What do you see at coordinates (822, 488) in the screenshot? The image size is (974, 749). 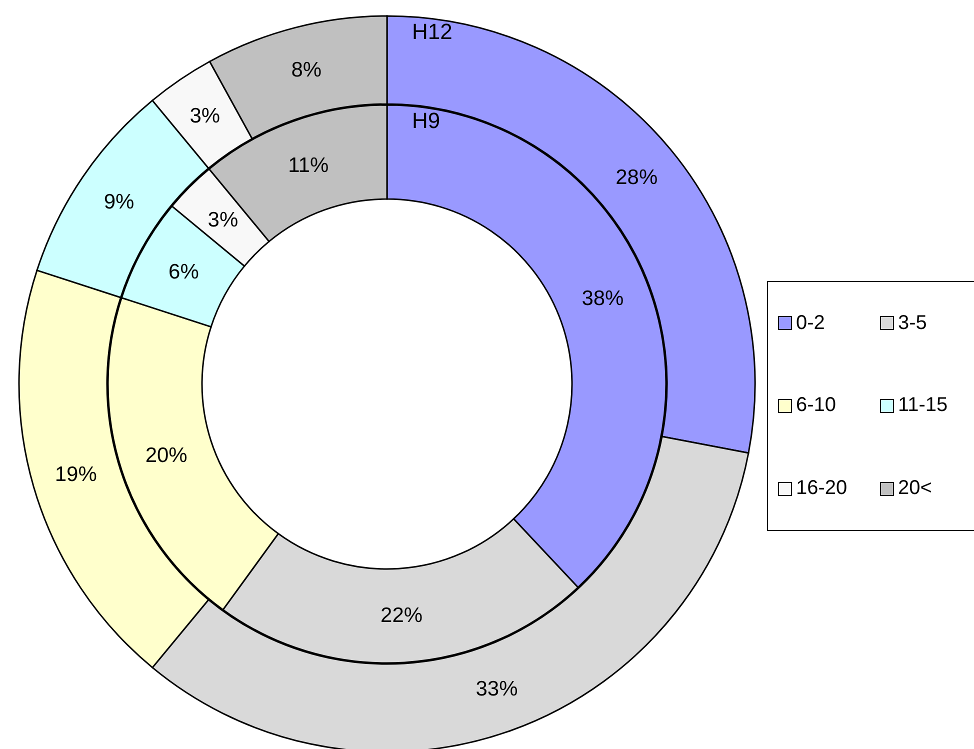 I see `legend-label: 16-20` at bounding box center [822, 488].